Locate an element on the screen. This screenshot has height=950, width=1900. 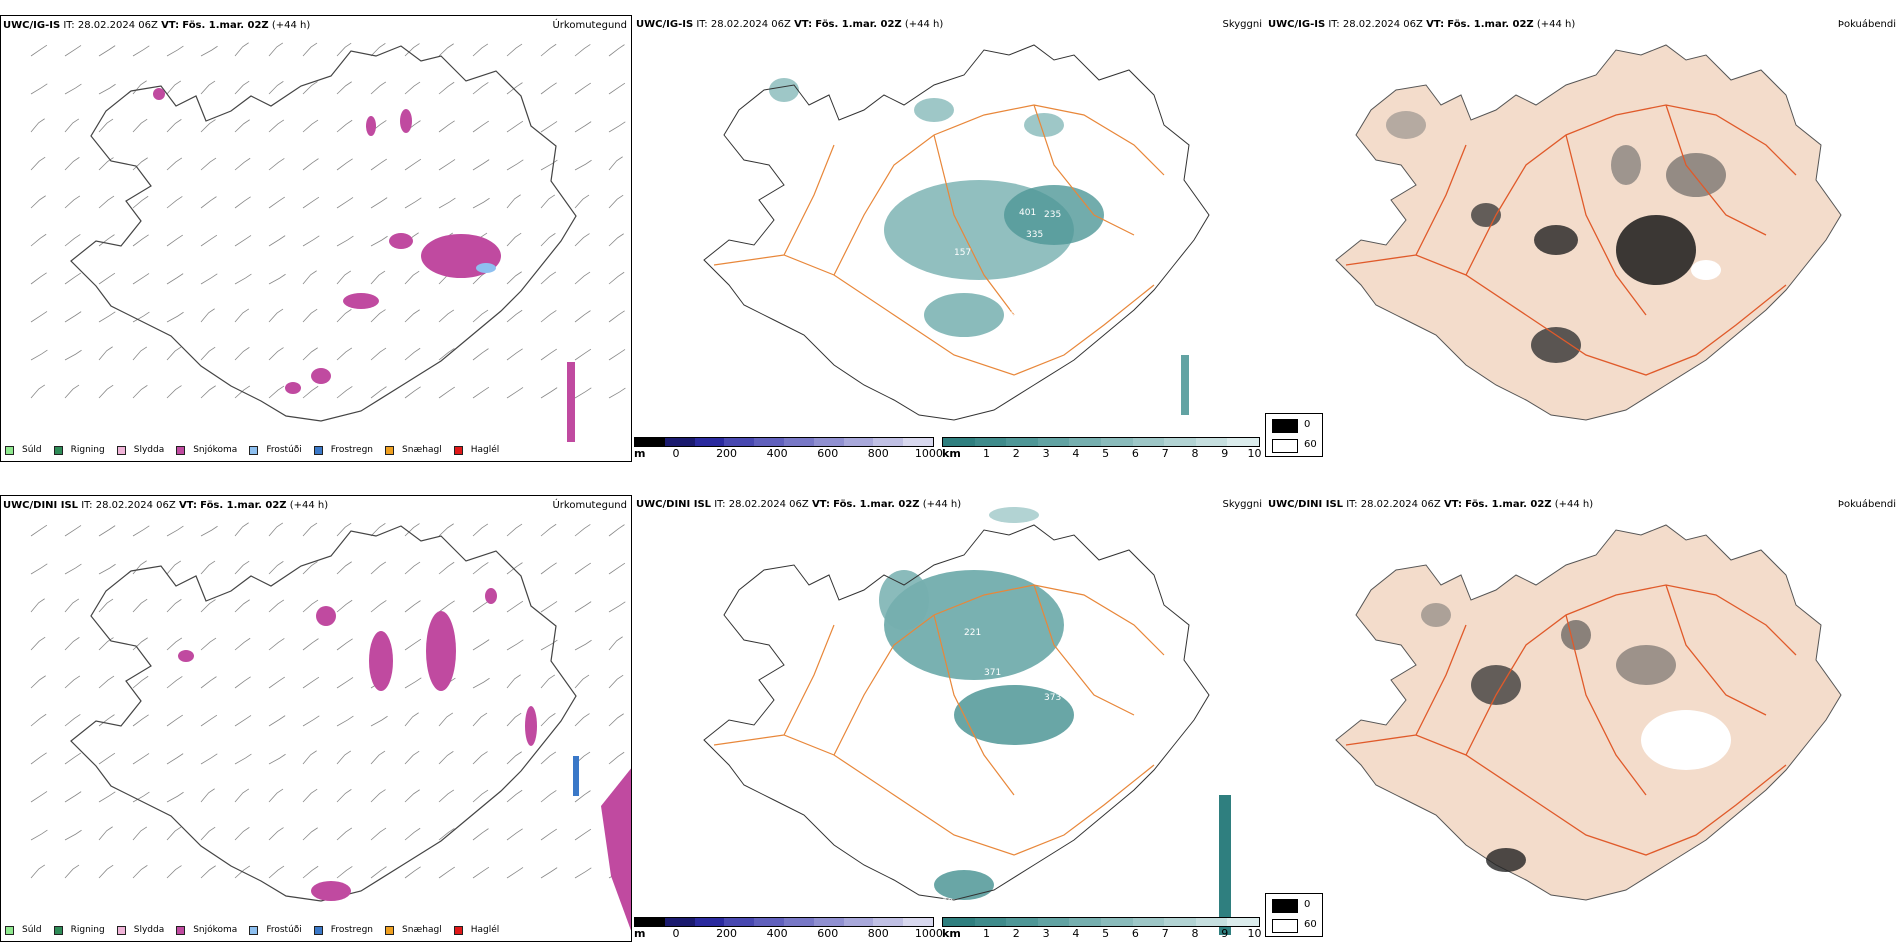
fog-legend-row1: 0 60 is located at coordinates (1294, 435).